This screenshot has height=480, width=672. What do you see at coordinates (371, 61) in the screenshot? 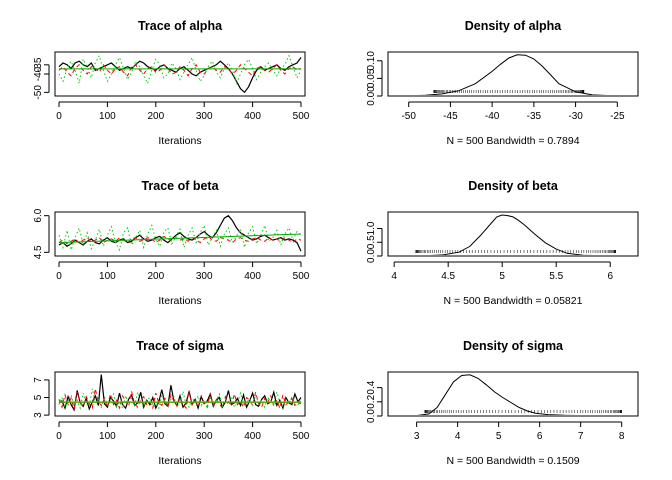
I see `y-tick-label: 0.10` at bounding box center [371, 61].